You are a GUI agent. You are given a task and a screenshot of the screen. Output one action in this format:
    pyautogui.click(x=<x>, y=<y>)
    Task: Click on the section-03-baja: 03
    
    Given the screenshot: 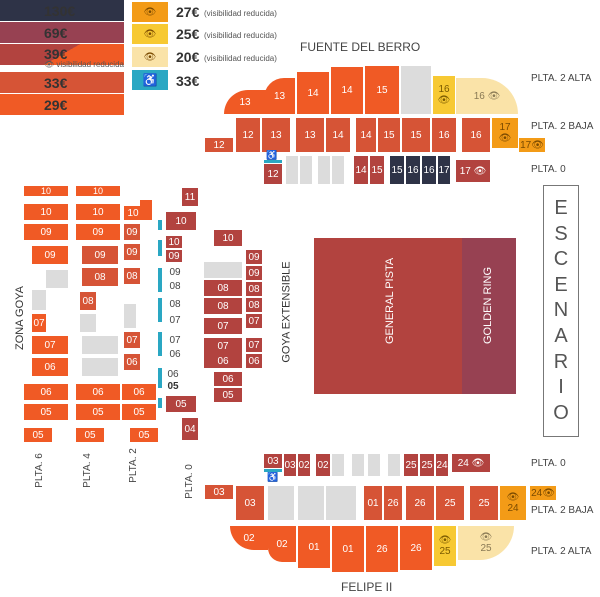 What is the action you would take?
    pyautogui.click(x=250, y=503)
    